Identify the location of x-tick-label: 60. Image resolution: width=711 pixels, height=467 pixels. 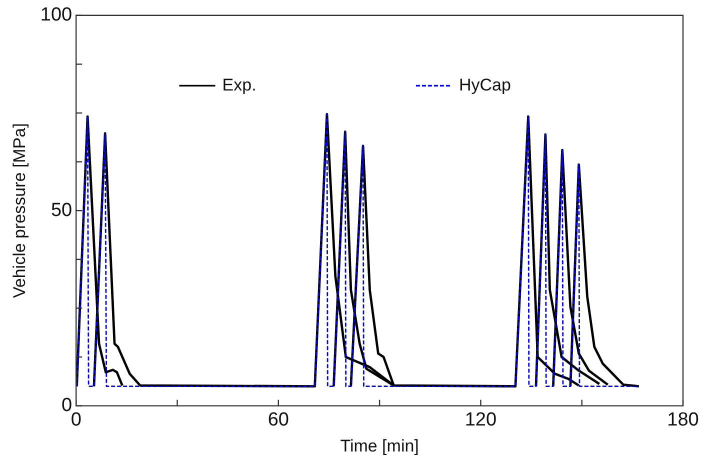
(278, 419).